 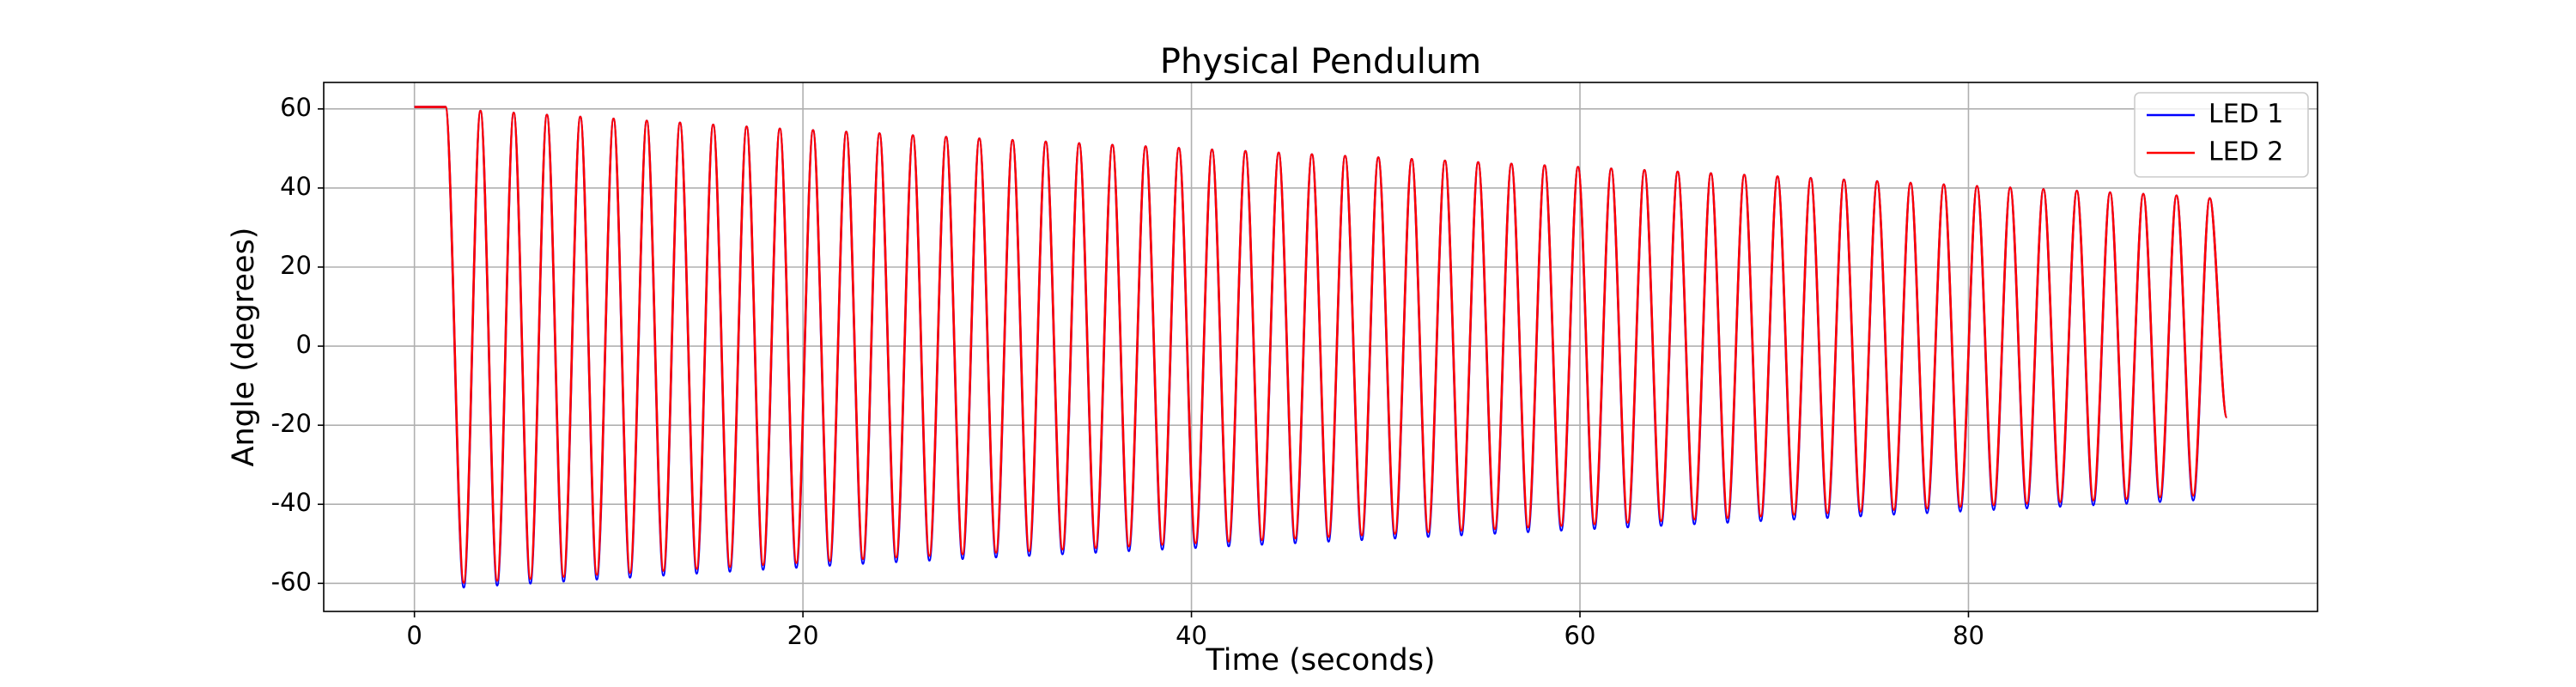 I want to click on legend-box, so click(x=2222, y=135).